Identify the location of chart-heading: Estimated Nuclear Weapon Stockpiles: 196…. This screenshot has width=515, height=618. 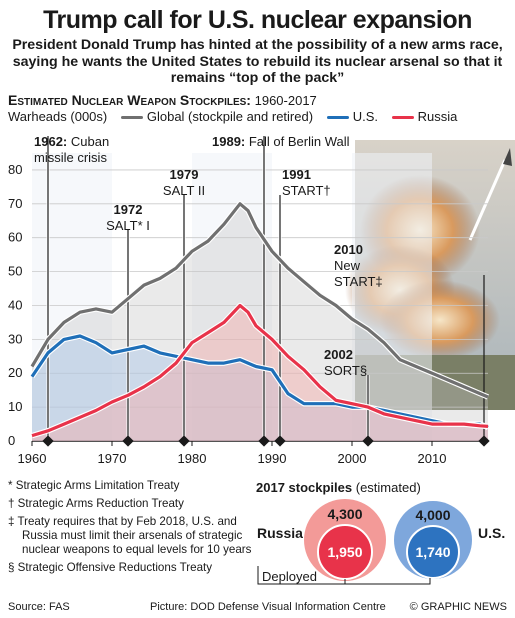
(162, 100).